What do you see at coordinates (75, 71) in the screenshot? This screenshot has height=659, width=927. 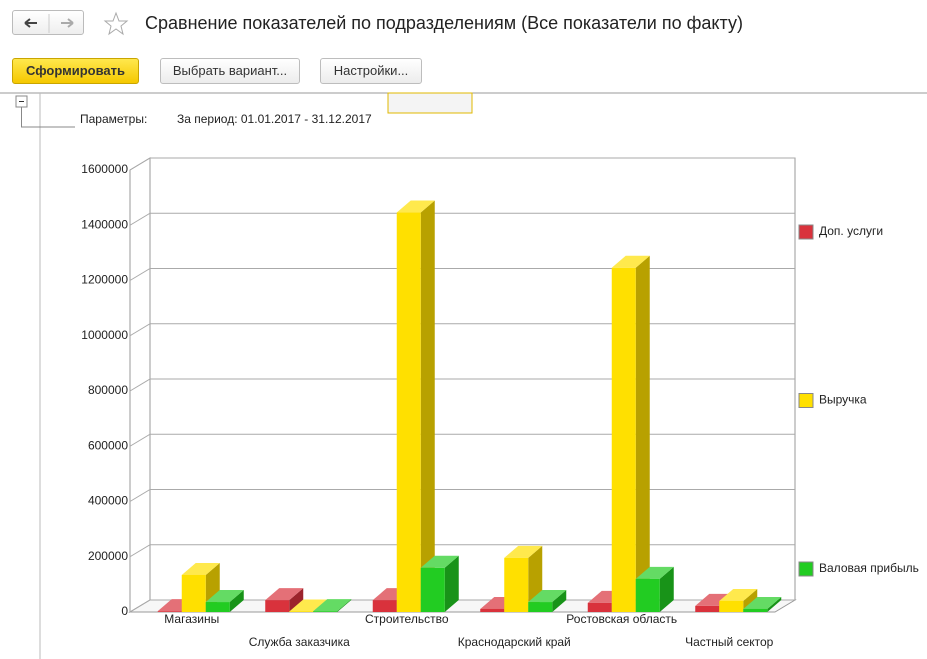 I see `generate-button: Сформировать` at bounding box center [75, 71].